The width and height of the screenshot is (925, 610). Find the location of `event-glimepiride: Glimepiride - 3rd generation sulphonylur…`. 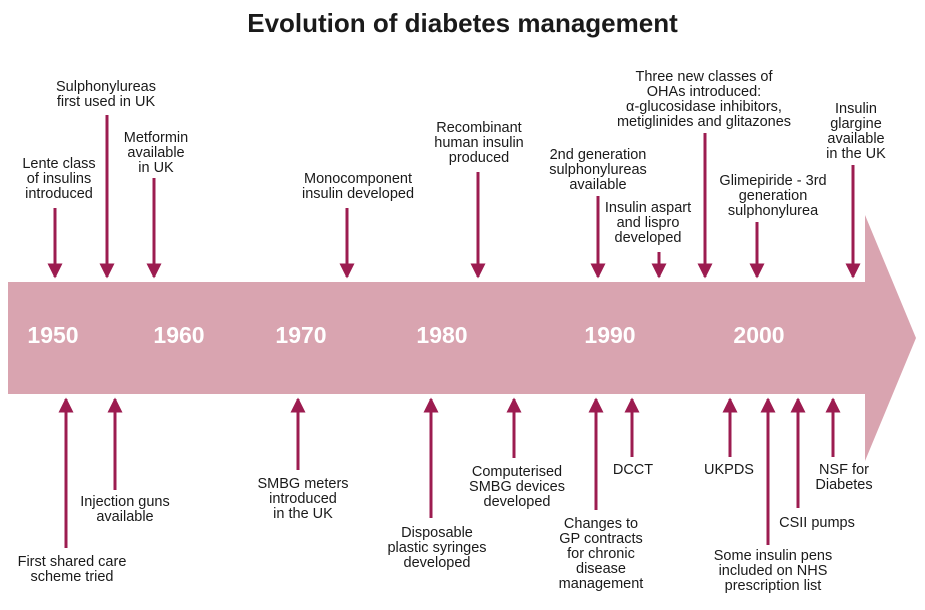

event-glimepiride: Glimepiride - 3rd generation sulphonylur… is located at coordinates (773, 196).